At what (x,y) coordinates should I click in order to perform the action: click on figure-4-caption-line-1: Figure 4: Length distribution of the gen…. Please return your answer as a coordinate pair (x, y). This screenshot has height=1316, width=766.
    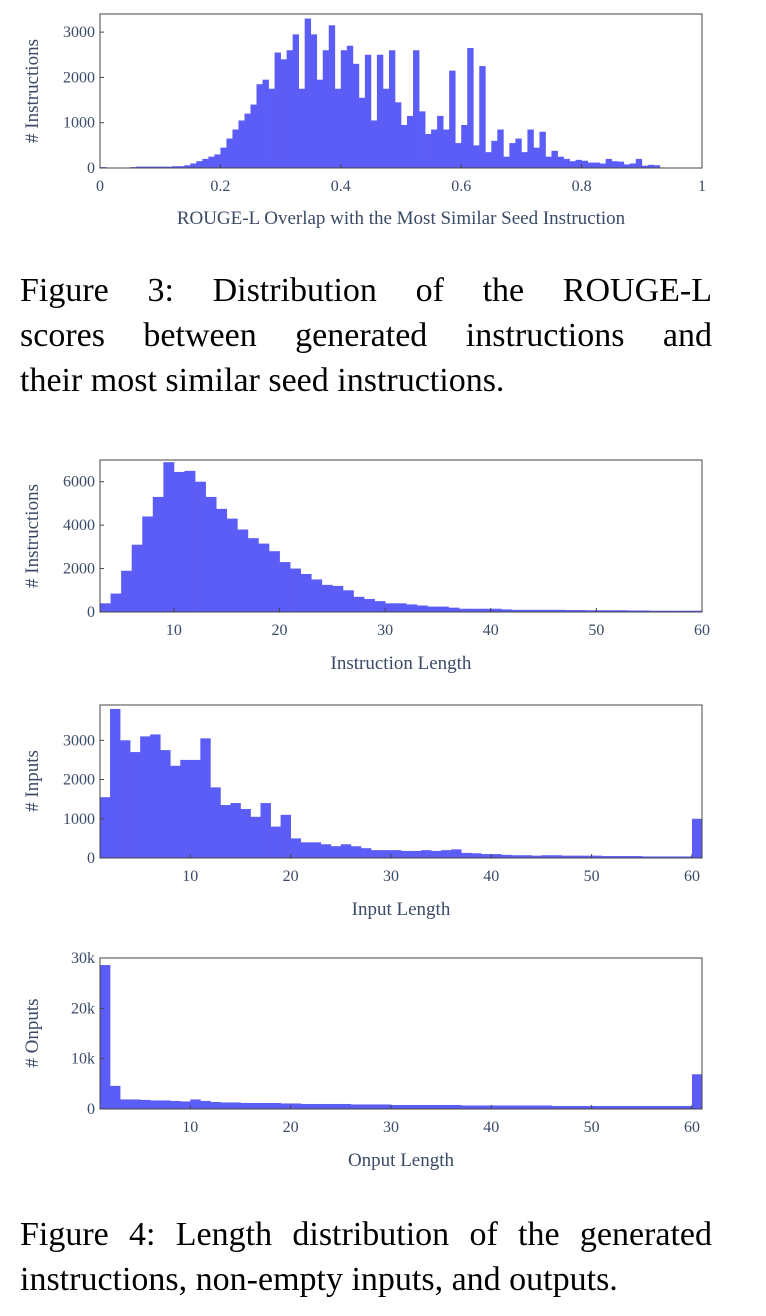
    Looking at the image, I should click on (366, 1234).